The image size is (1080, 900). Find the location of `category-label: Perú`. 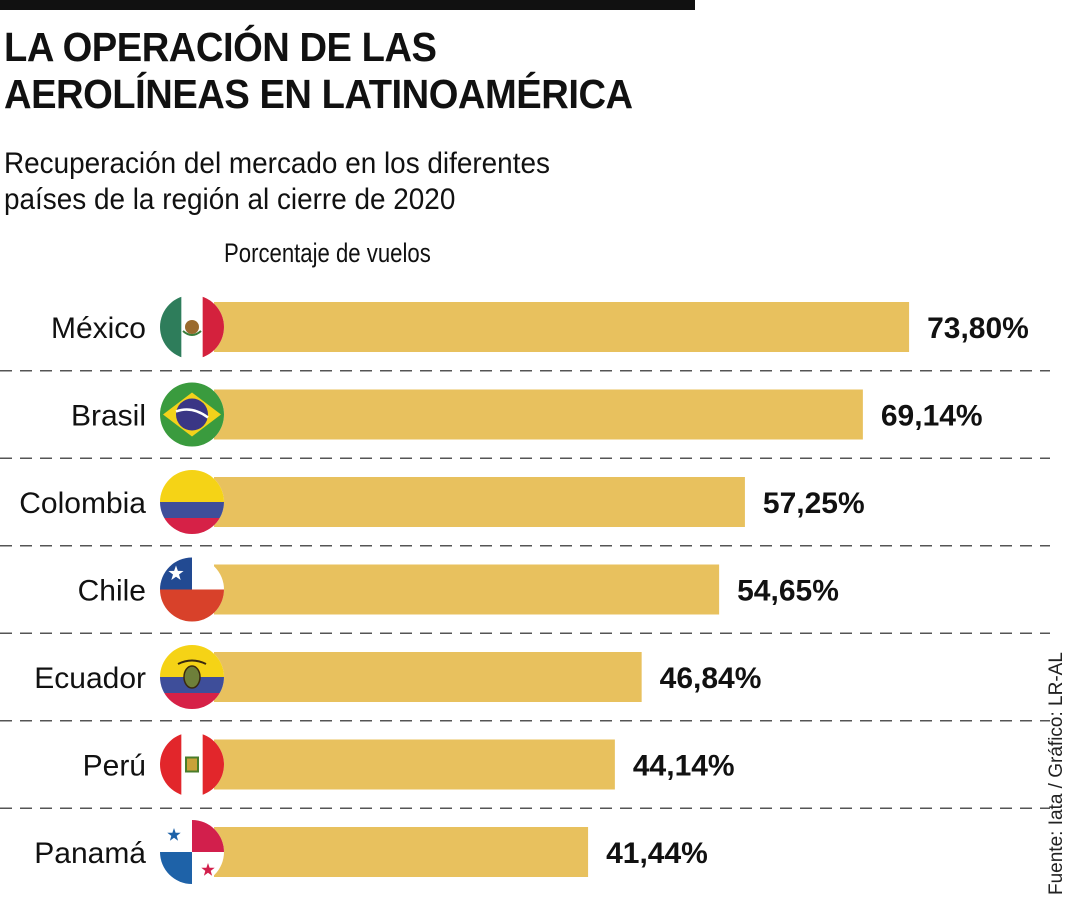

category-label: Perú is located at coordinates (114, 766).